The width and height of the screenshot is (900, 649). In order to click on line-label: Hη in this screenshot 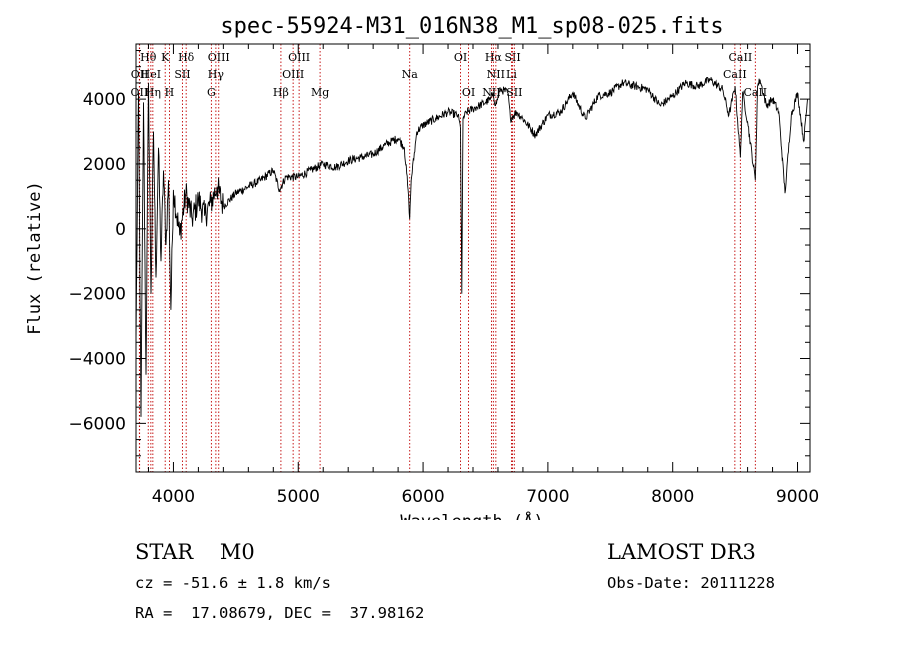, I will do `click(153, 92)`.